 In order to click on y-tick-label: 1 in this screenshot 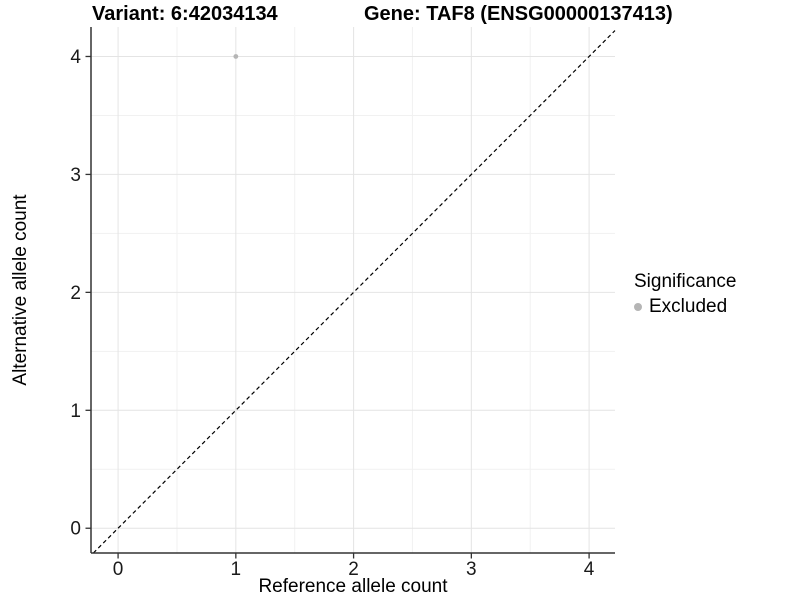, I will do `click(75, 411)`.